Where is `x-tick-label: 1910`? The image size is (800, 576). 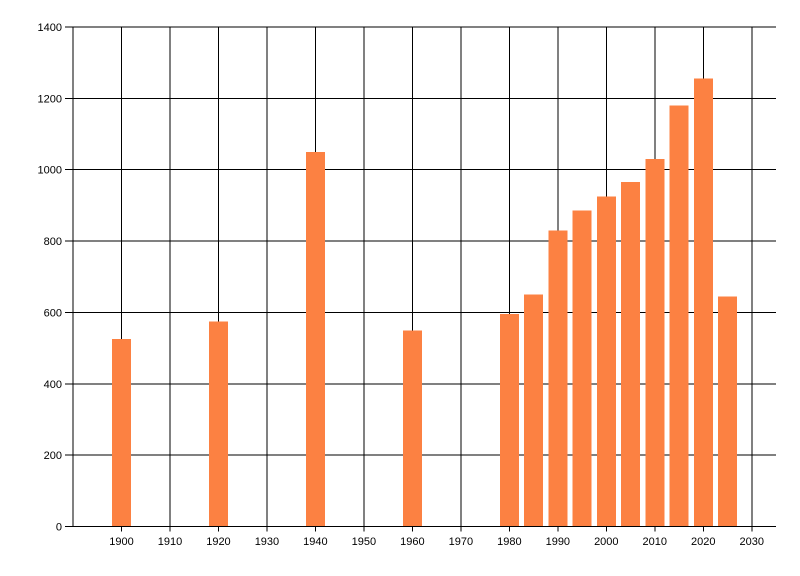
x-tick-label: 1910 is located at coordinates (170, 542).